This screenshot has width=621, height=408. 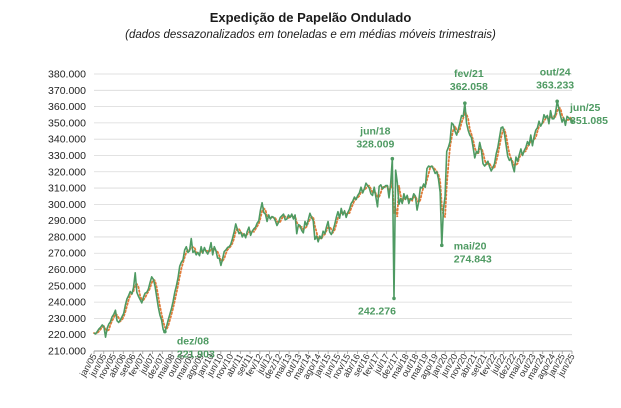 What do you see at coordinates (555, 85) in the screenshot?
I see `annotation-value-label: 363.233` at bounding box center [555, 85].